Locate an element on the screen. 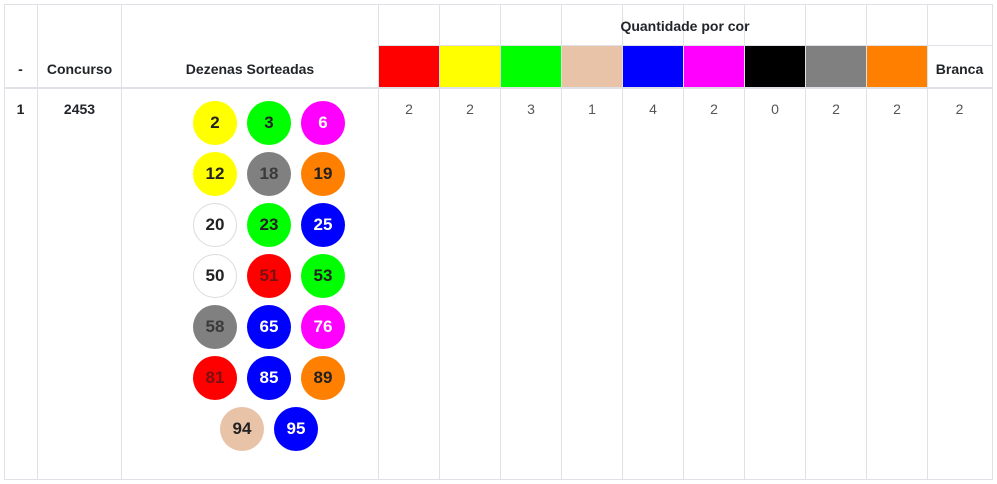 The height and width of the screenshot is (484, 997). ball-3: 3 is located at coordinates (269, 123).